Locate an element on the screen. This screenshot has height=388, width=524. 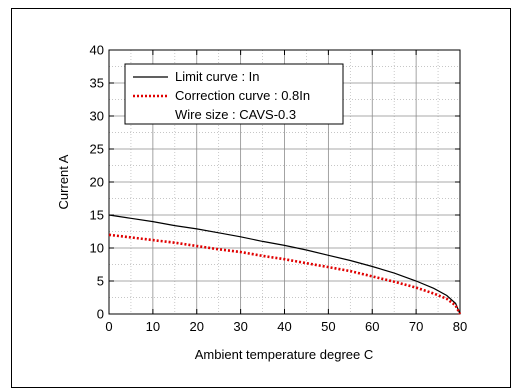
y-tick-label: 5 is located at coordinates (100, 281).